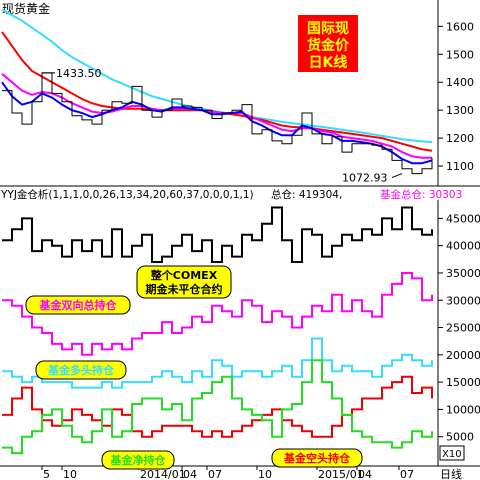  What do you see at coordinates (463, 218) in the screenshot?
I see `positions-y-tick-label: 45000` at bounding box center [463, 218].